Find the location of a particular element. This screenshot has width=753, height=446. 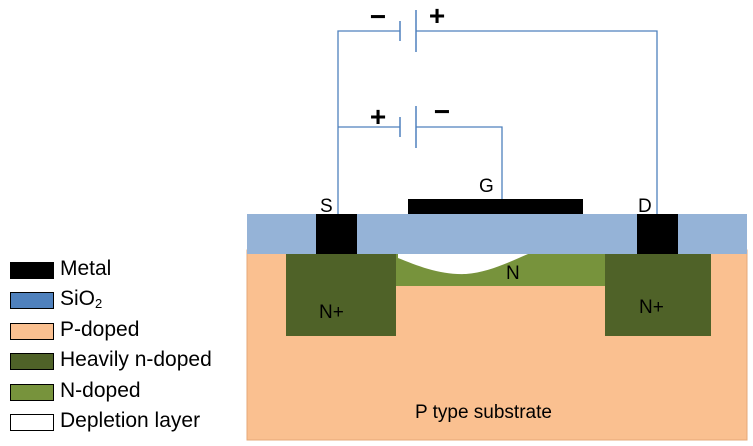

legend-label-depletion-layer: Depletion layer is located at coordinates (130, 420).